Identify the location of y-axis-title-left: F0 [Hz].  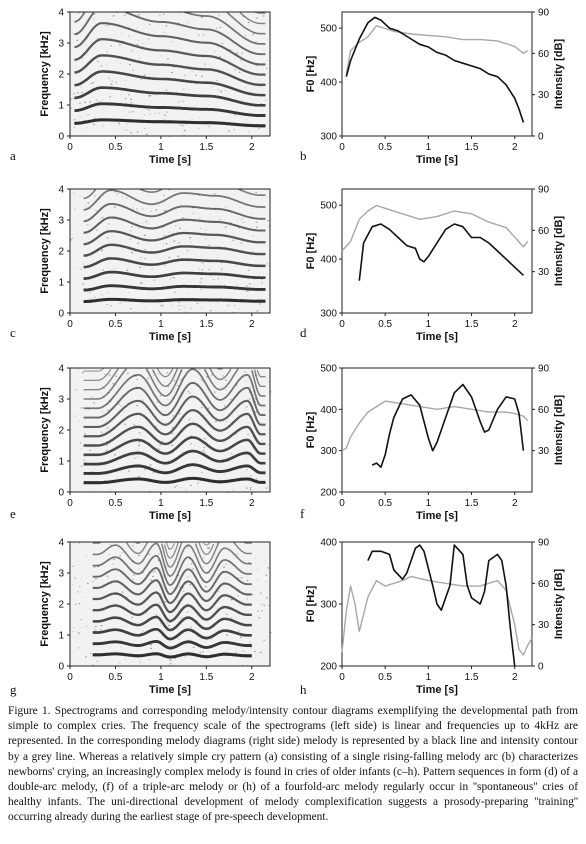
(311, 250).